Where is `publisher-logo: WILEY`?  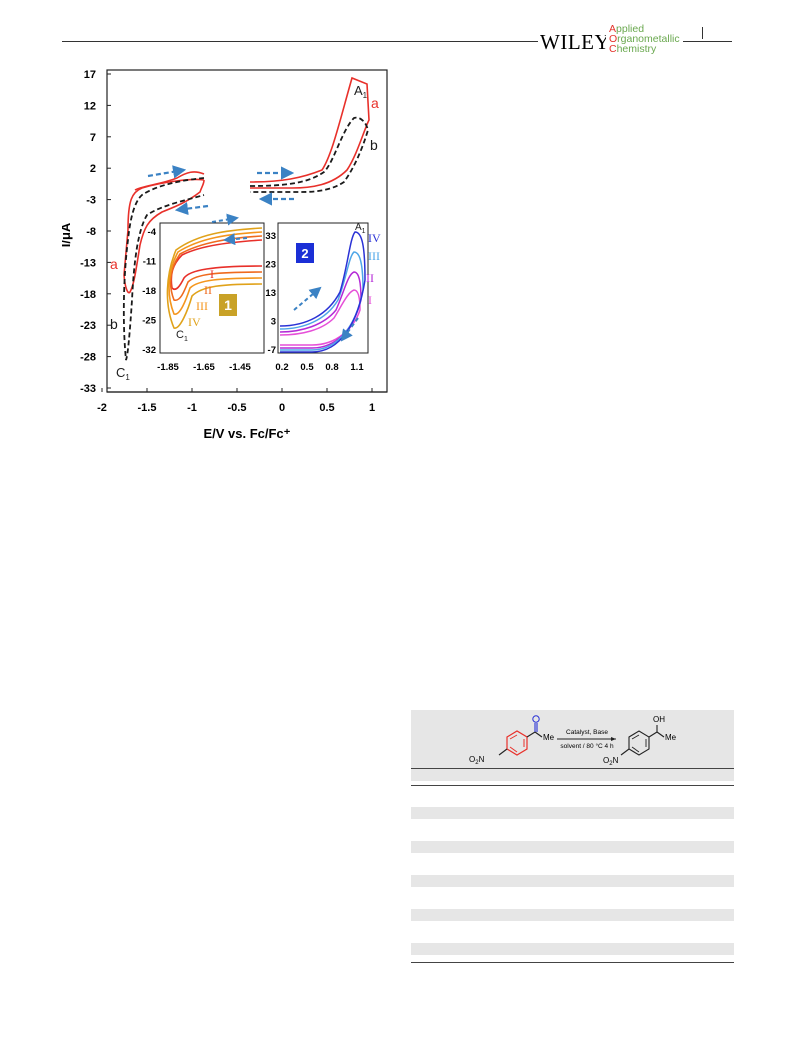
publisher-logo: WILEY is located at coordinates (575, 42).